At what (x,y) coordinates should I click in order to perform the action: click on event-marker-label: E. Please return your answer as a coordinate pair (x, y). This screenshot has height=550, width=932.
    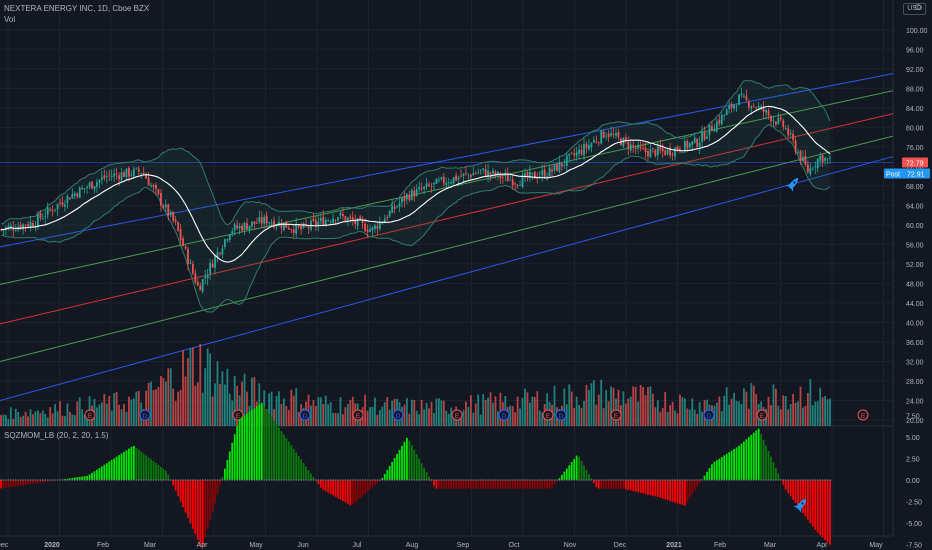
    Looking at the image, I should click on (457, 416).